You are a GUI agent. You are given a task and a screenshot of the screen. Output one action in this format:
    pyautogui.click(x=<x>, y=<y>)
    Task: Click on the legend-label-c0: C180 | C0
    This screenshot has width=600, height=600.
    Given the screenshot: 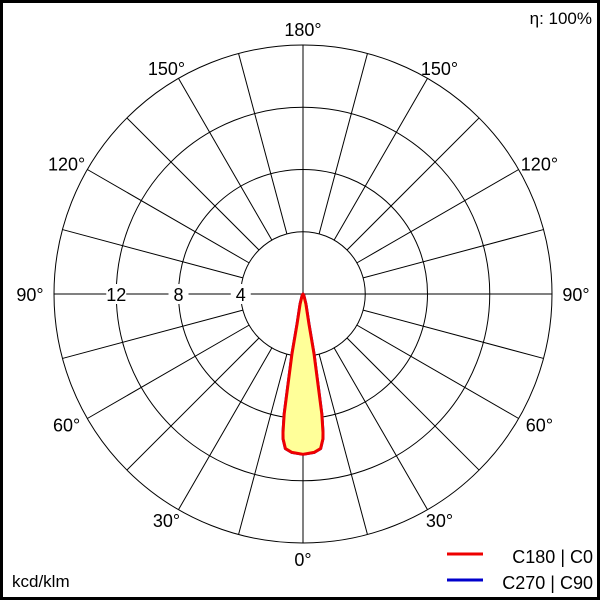 What is the action you would take?
    pyautogui.click(x=552, y=557)
    